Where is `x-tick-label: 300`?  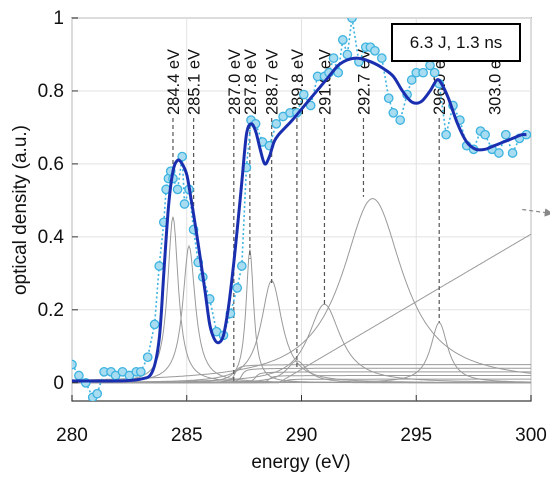 x-tick-label: 300 is located at coordinates (531, 435).